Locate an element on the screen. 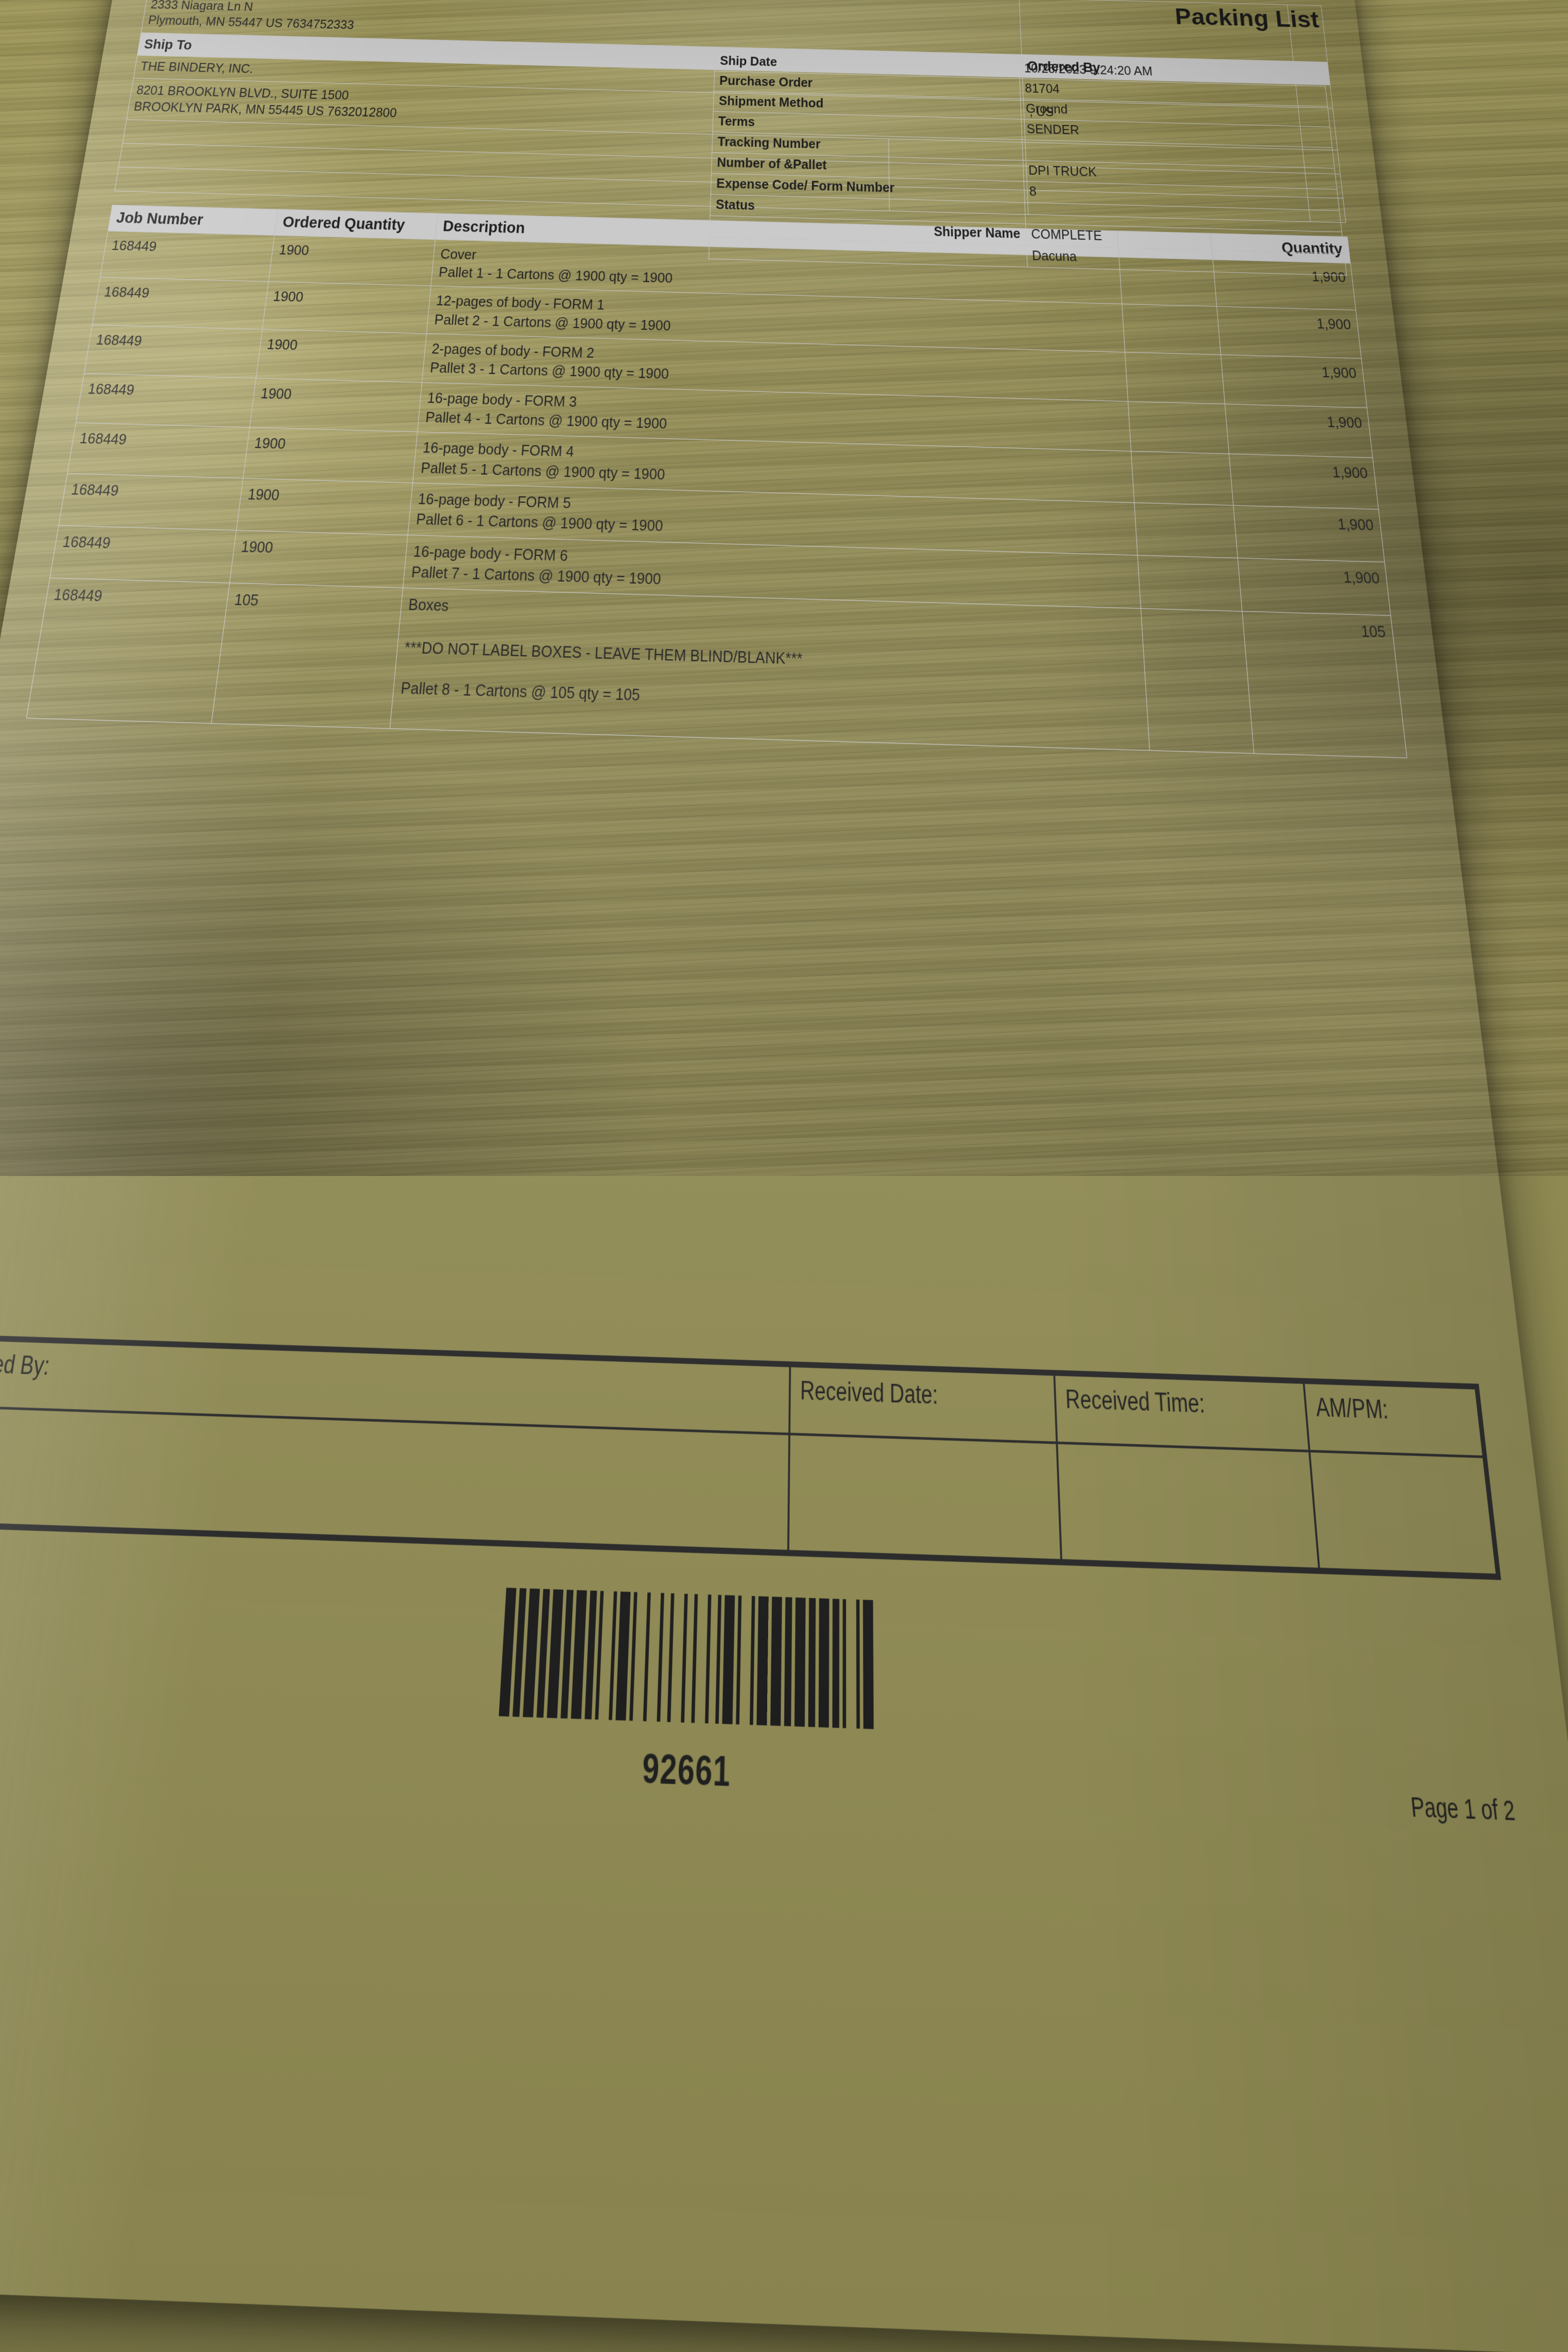 The height and width of the screenshot is (2352, 1568). description-pallet: Pallet 8 - 1 Cartons @ 105 qty = 105 is located at coordinates (521, 691).